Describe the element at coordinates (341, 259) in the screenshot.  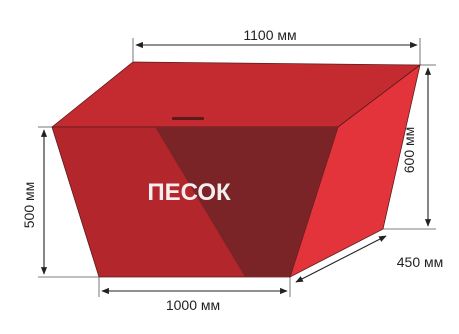
I see `depth-arrow` at that location.